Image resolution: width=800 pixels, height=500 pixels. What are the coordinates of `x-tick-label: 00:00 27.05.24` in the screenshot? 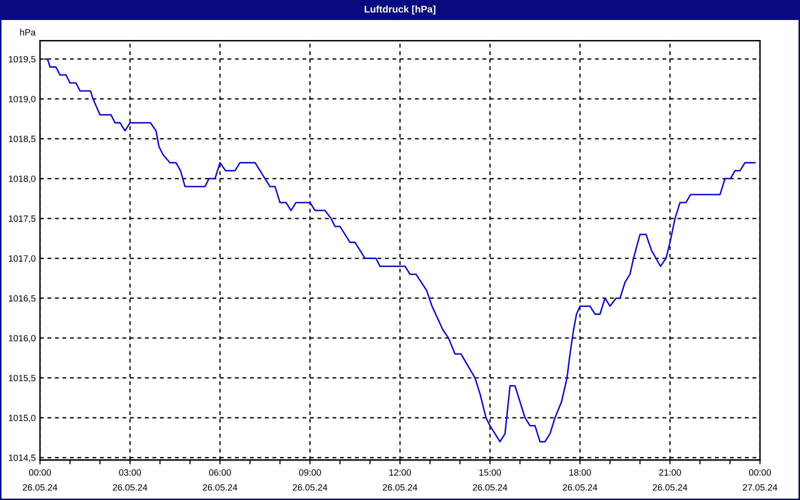 It's located at (760, 480).